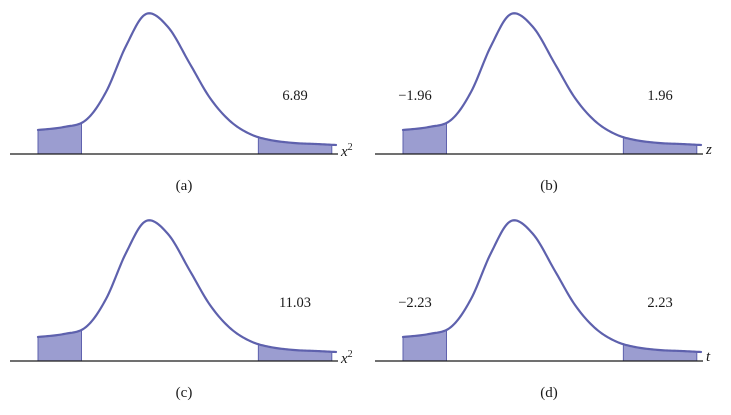 This screenshot has width=731, height=415. I want to click on left-critical-value: −1.96, so click(415, 96).